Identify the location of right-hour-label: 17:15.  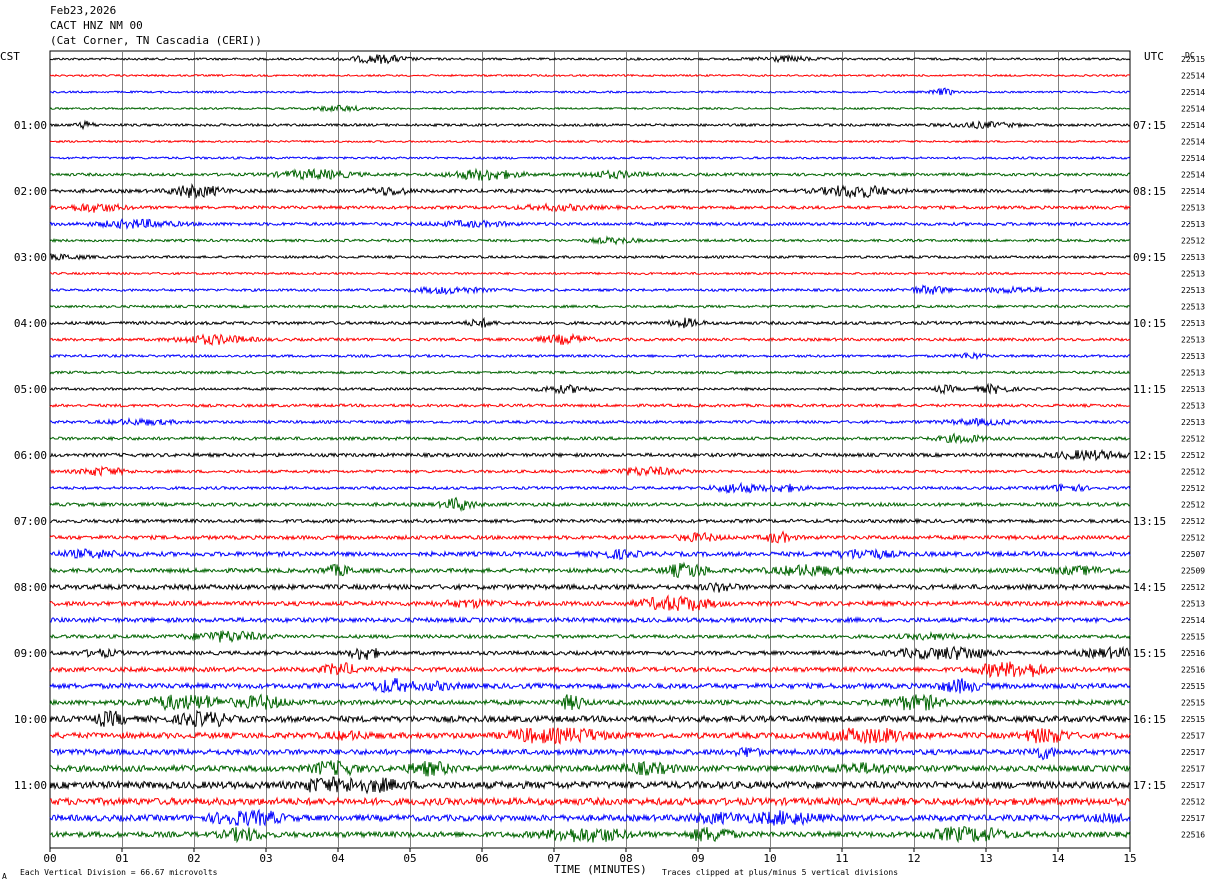
(1149, 785).